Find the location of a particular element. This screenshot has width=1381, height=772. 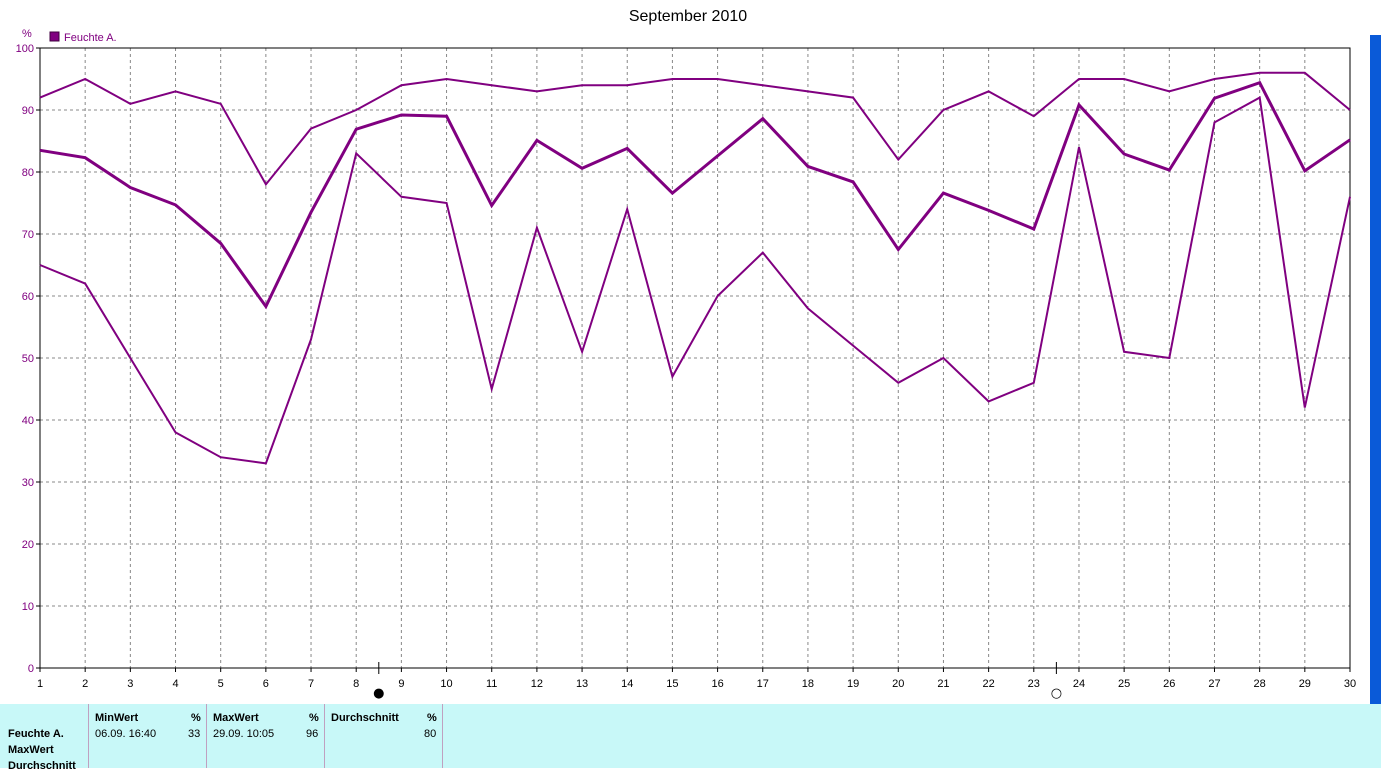

x-tick-label: 21 is located at coordinates (943, 684).